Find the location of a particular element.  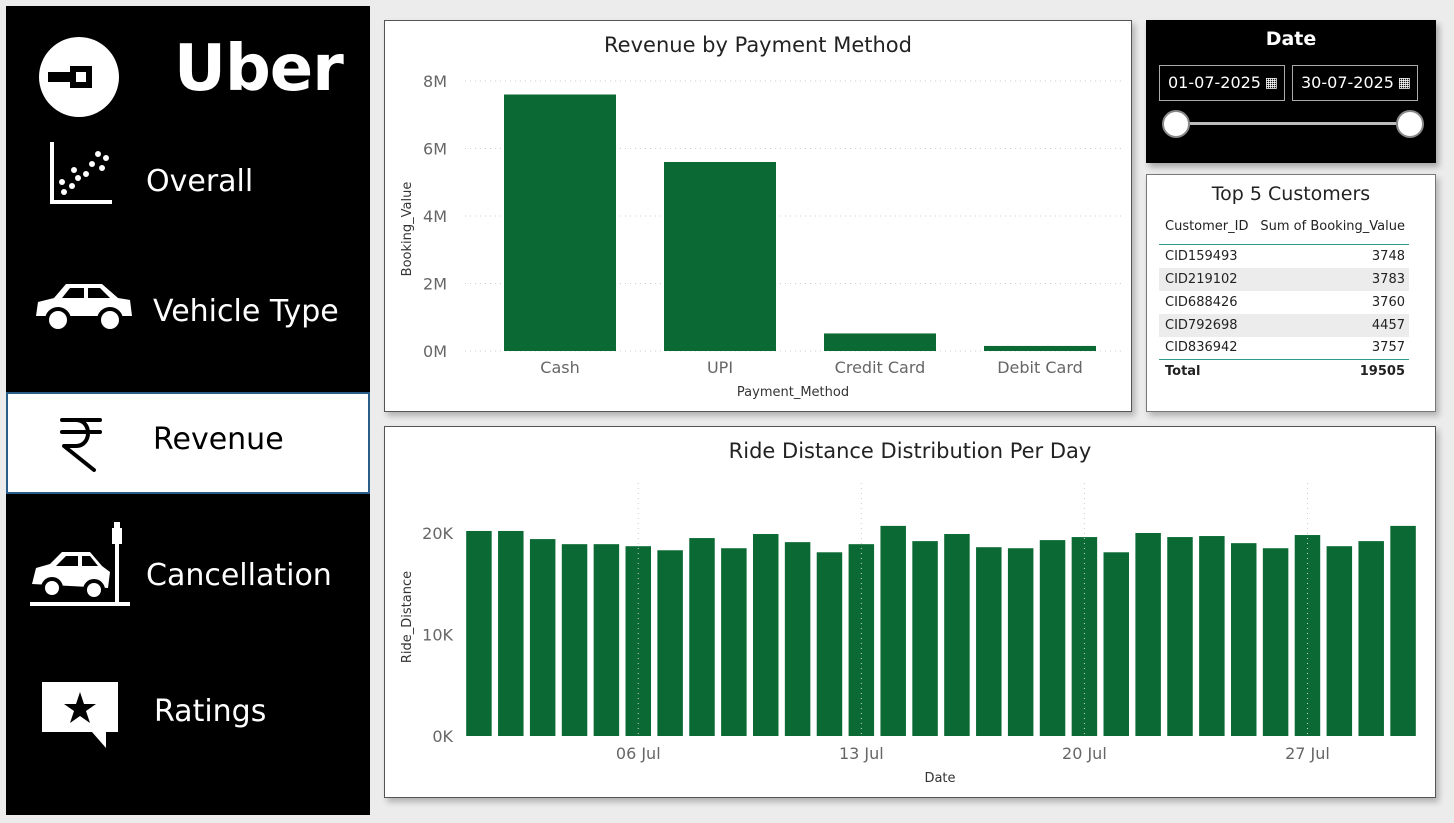

y-tick-label: 20K is located at coordinates (437, 533).